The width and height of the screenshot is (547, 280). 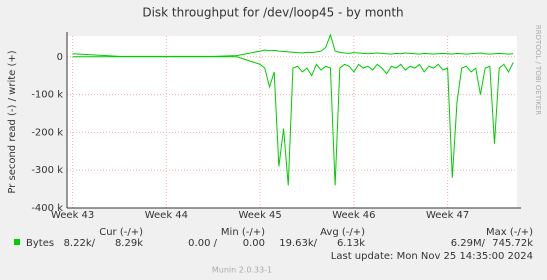 I want to click on x-tick-label: Week 43, so click(x=72, y=215).